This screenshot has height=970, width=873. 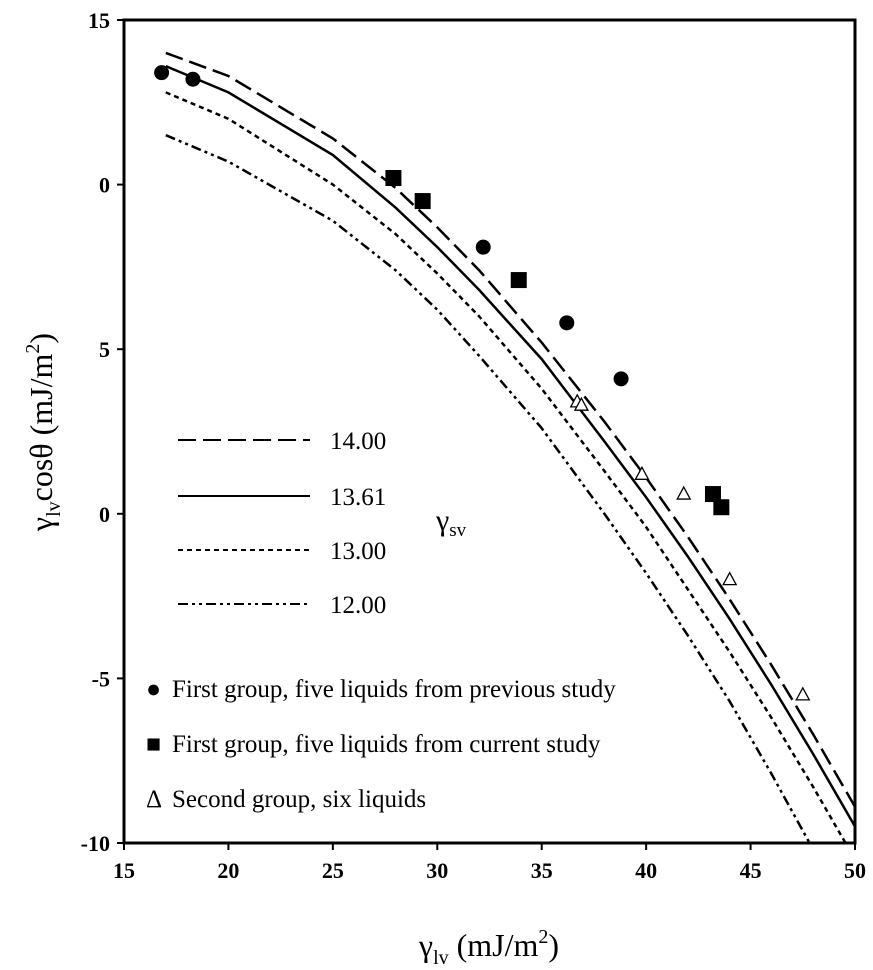 I want to click on legend-label-1361: 13.61, so click(x=358, y=497).